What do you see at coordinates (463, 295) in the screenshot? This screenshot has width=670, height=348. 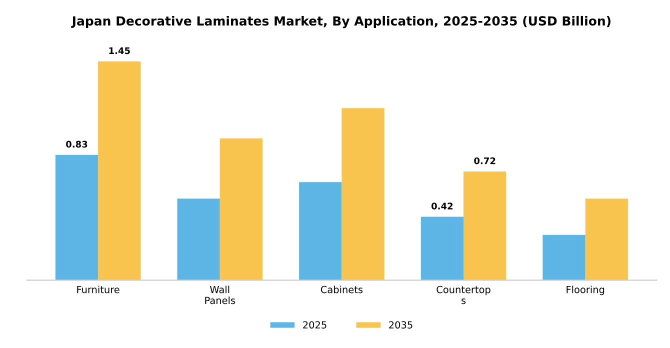 I see `x-tick-label: Countertop s` at bounding box center [463, 295].